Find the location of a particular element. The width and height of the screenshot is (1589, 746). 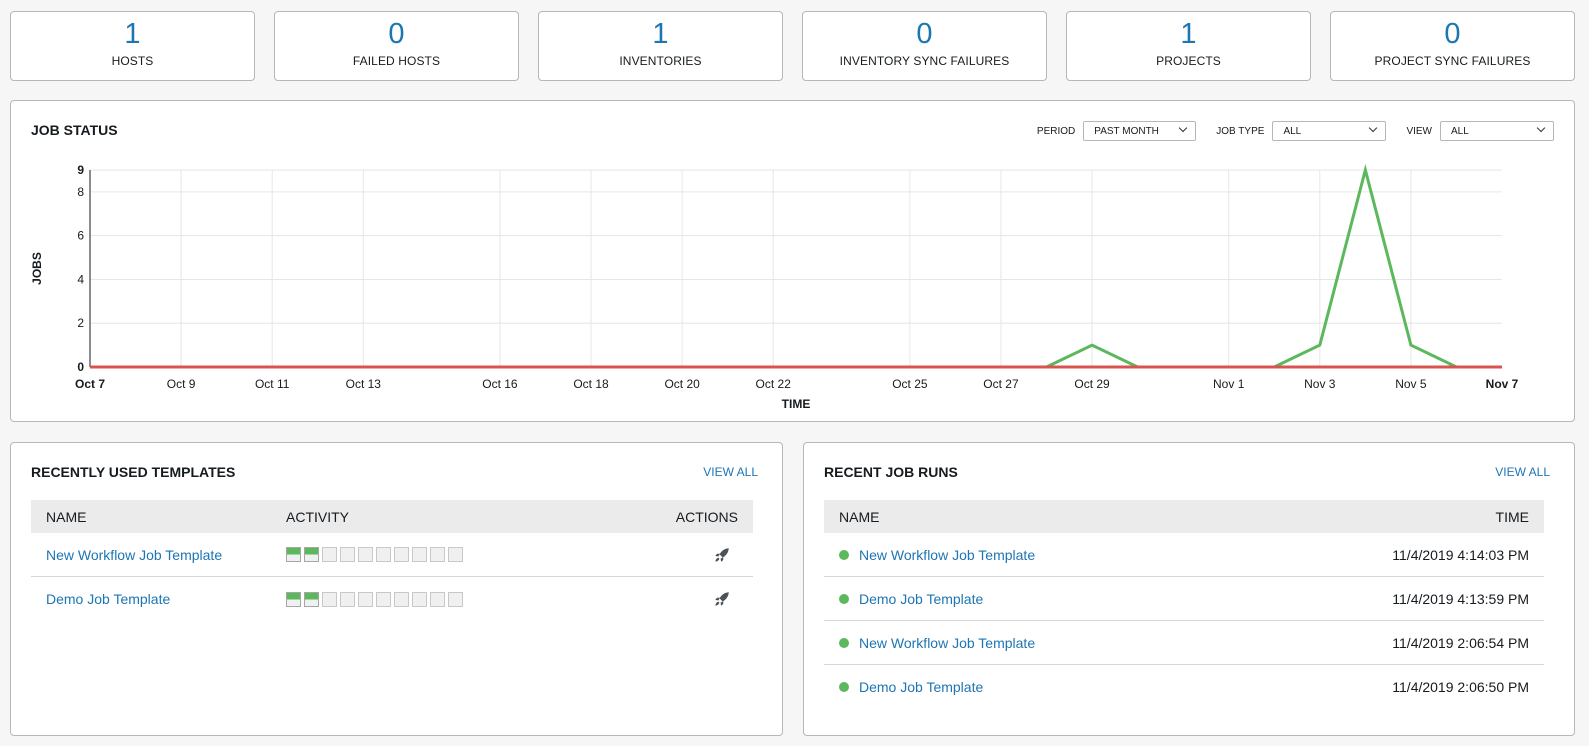

x-tick-label: Nov 5 is located at coordinates (1411, 384).